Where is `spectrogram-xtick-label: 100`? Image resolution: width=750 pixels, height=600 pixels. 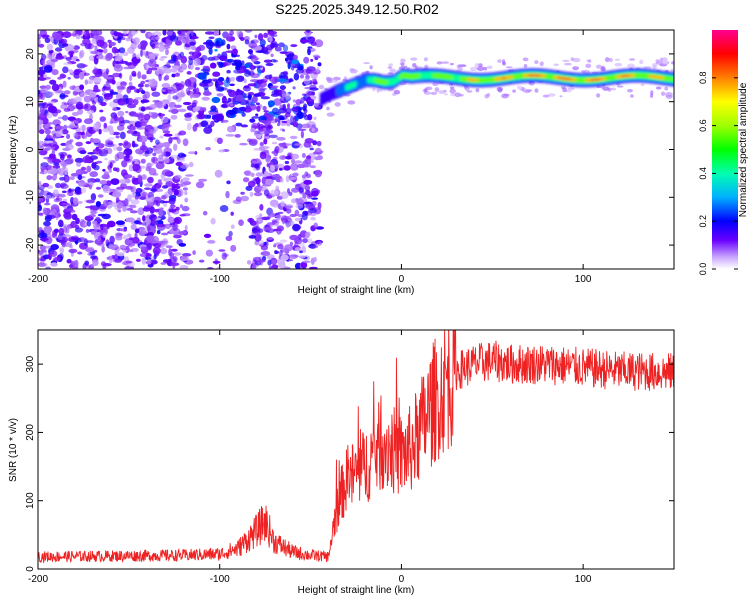 spectrogram-xtick-label: 100 is located at coordinates (583, 279).